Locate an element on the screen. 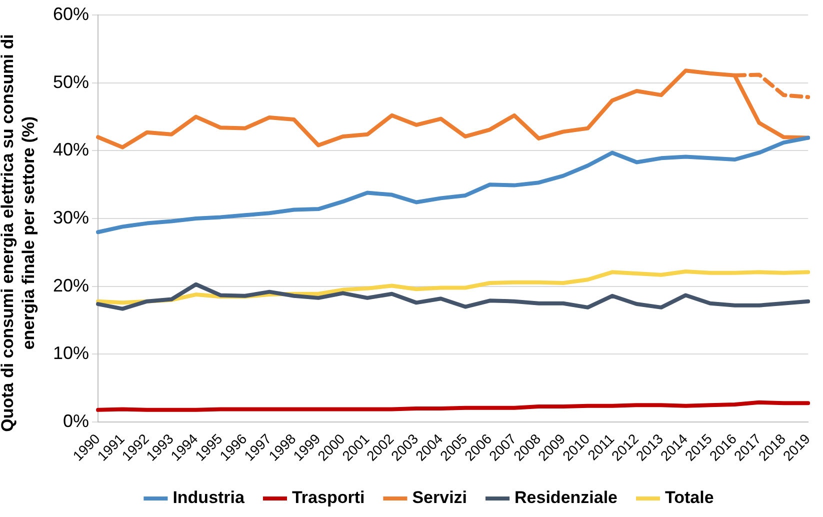  legend-label: Residenziale is located at coordinates (566, 498).